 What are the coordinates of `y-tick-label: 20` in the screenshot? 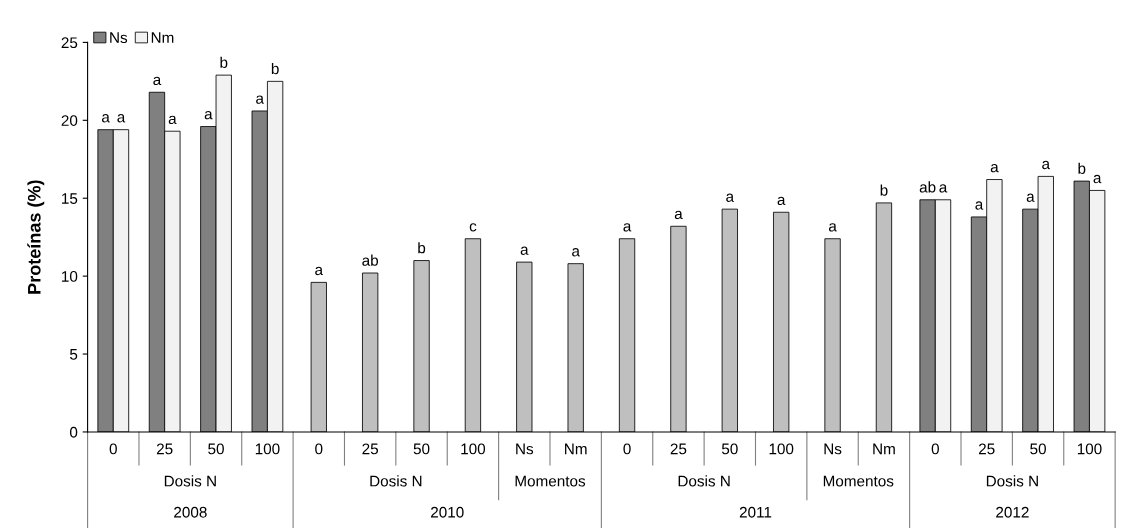 It's located at (69, 120).